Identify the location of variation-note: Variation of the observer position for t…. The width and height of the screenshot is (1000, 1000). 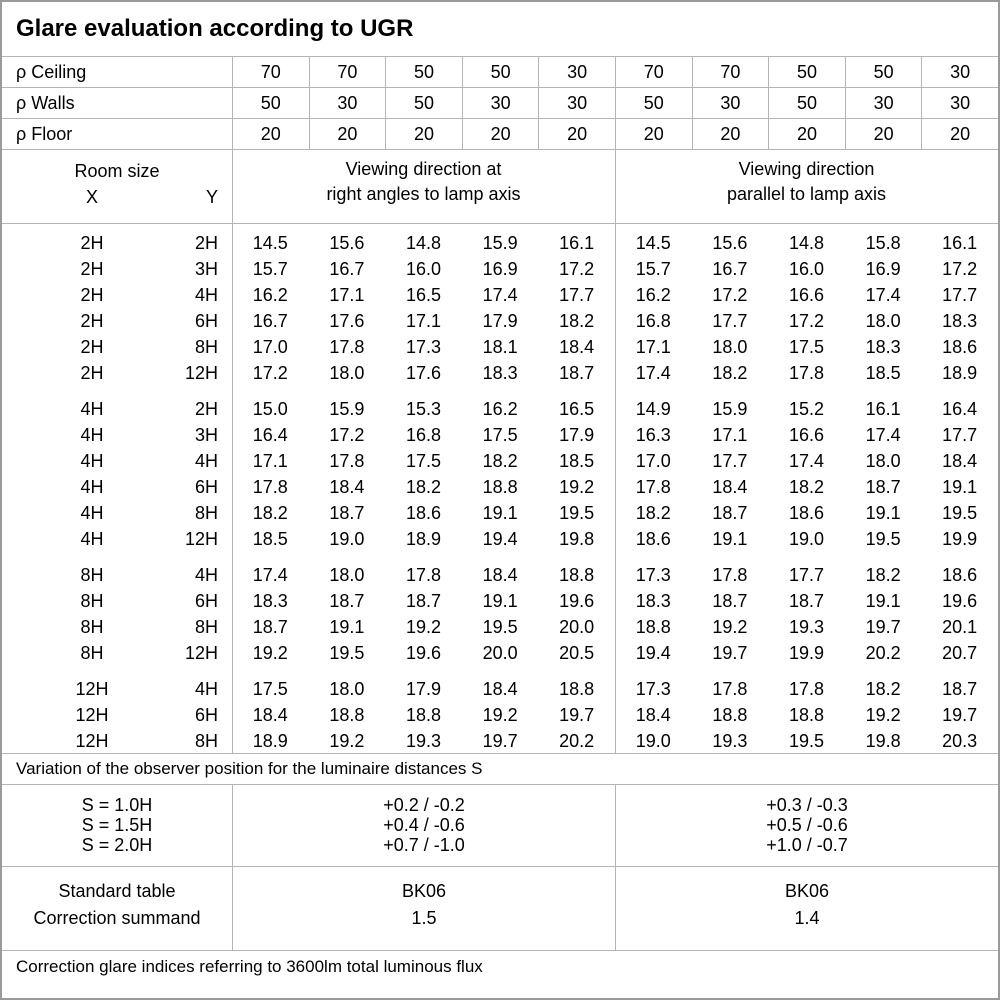
(500, 769).